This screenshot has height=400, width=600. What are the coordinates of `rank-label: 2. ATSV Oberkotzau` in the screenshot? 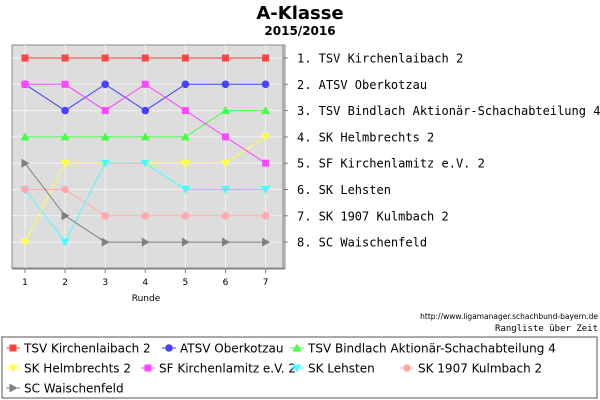 It's located at (362, 85).